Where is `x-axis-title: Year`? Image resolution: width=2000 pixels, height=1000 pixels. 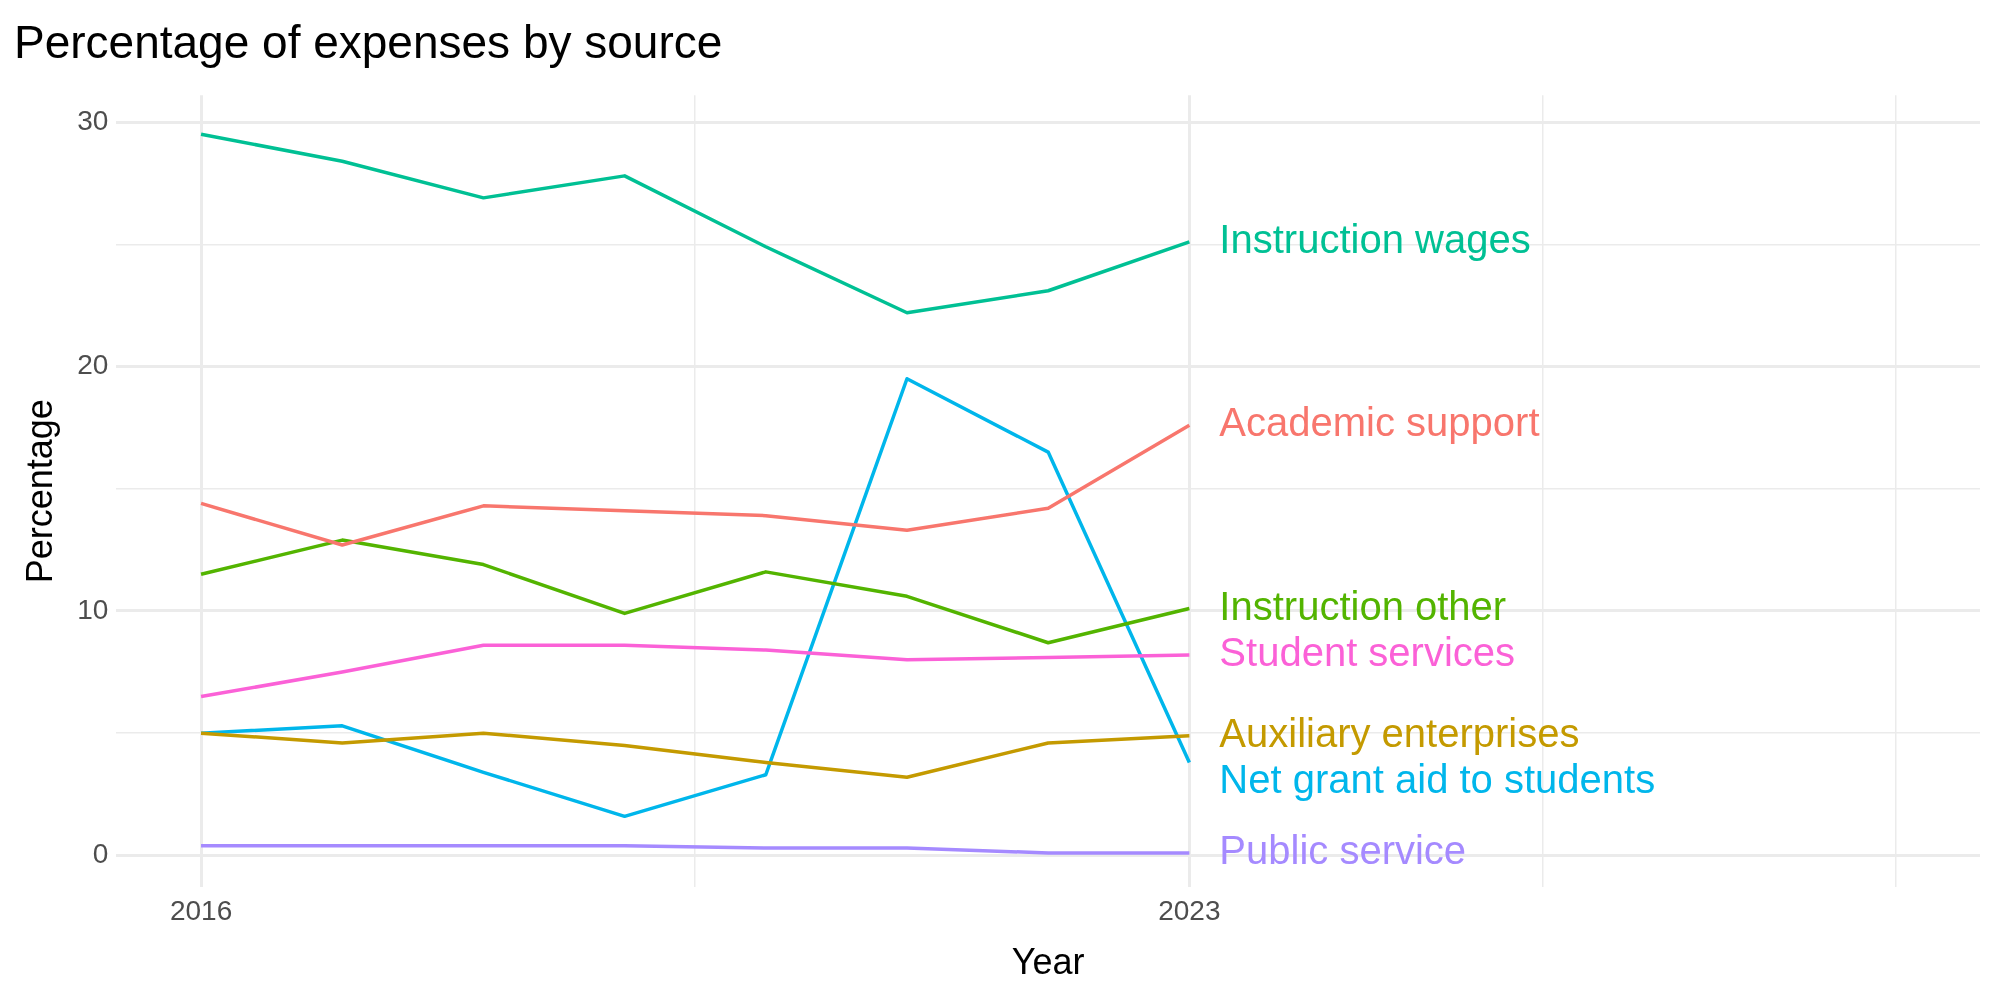 x-axis-title: Year is located at coordinates (1048, 962).